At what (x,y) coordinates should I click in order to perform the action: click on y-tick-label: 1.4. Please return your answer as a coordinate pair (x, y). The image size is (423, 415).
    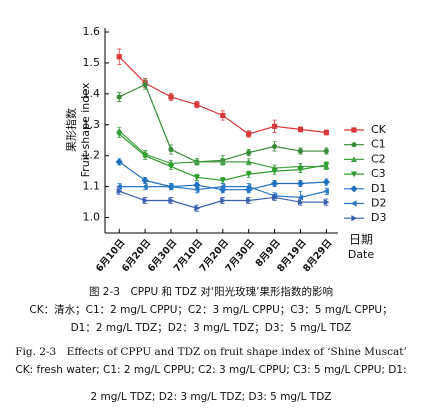
    Looking at the image, I should click on (92, 93).